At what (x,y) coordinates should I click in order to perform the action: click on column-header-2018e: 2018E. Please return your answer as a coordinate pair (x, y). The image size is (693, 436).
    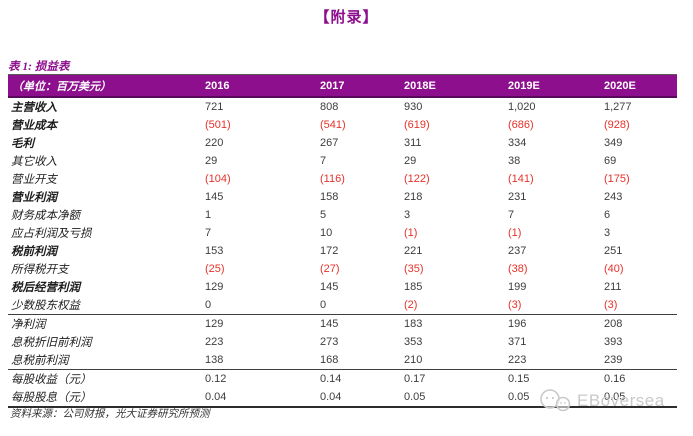
    Looking at the image, I should click on (456, 86).